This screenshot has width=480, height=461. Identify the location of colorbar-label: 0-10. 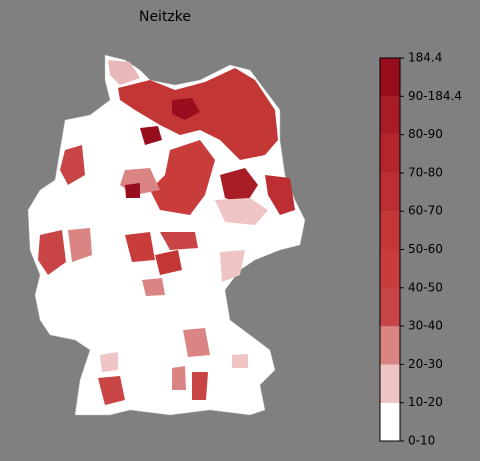
(421, 441).